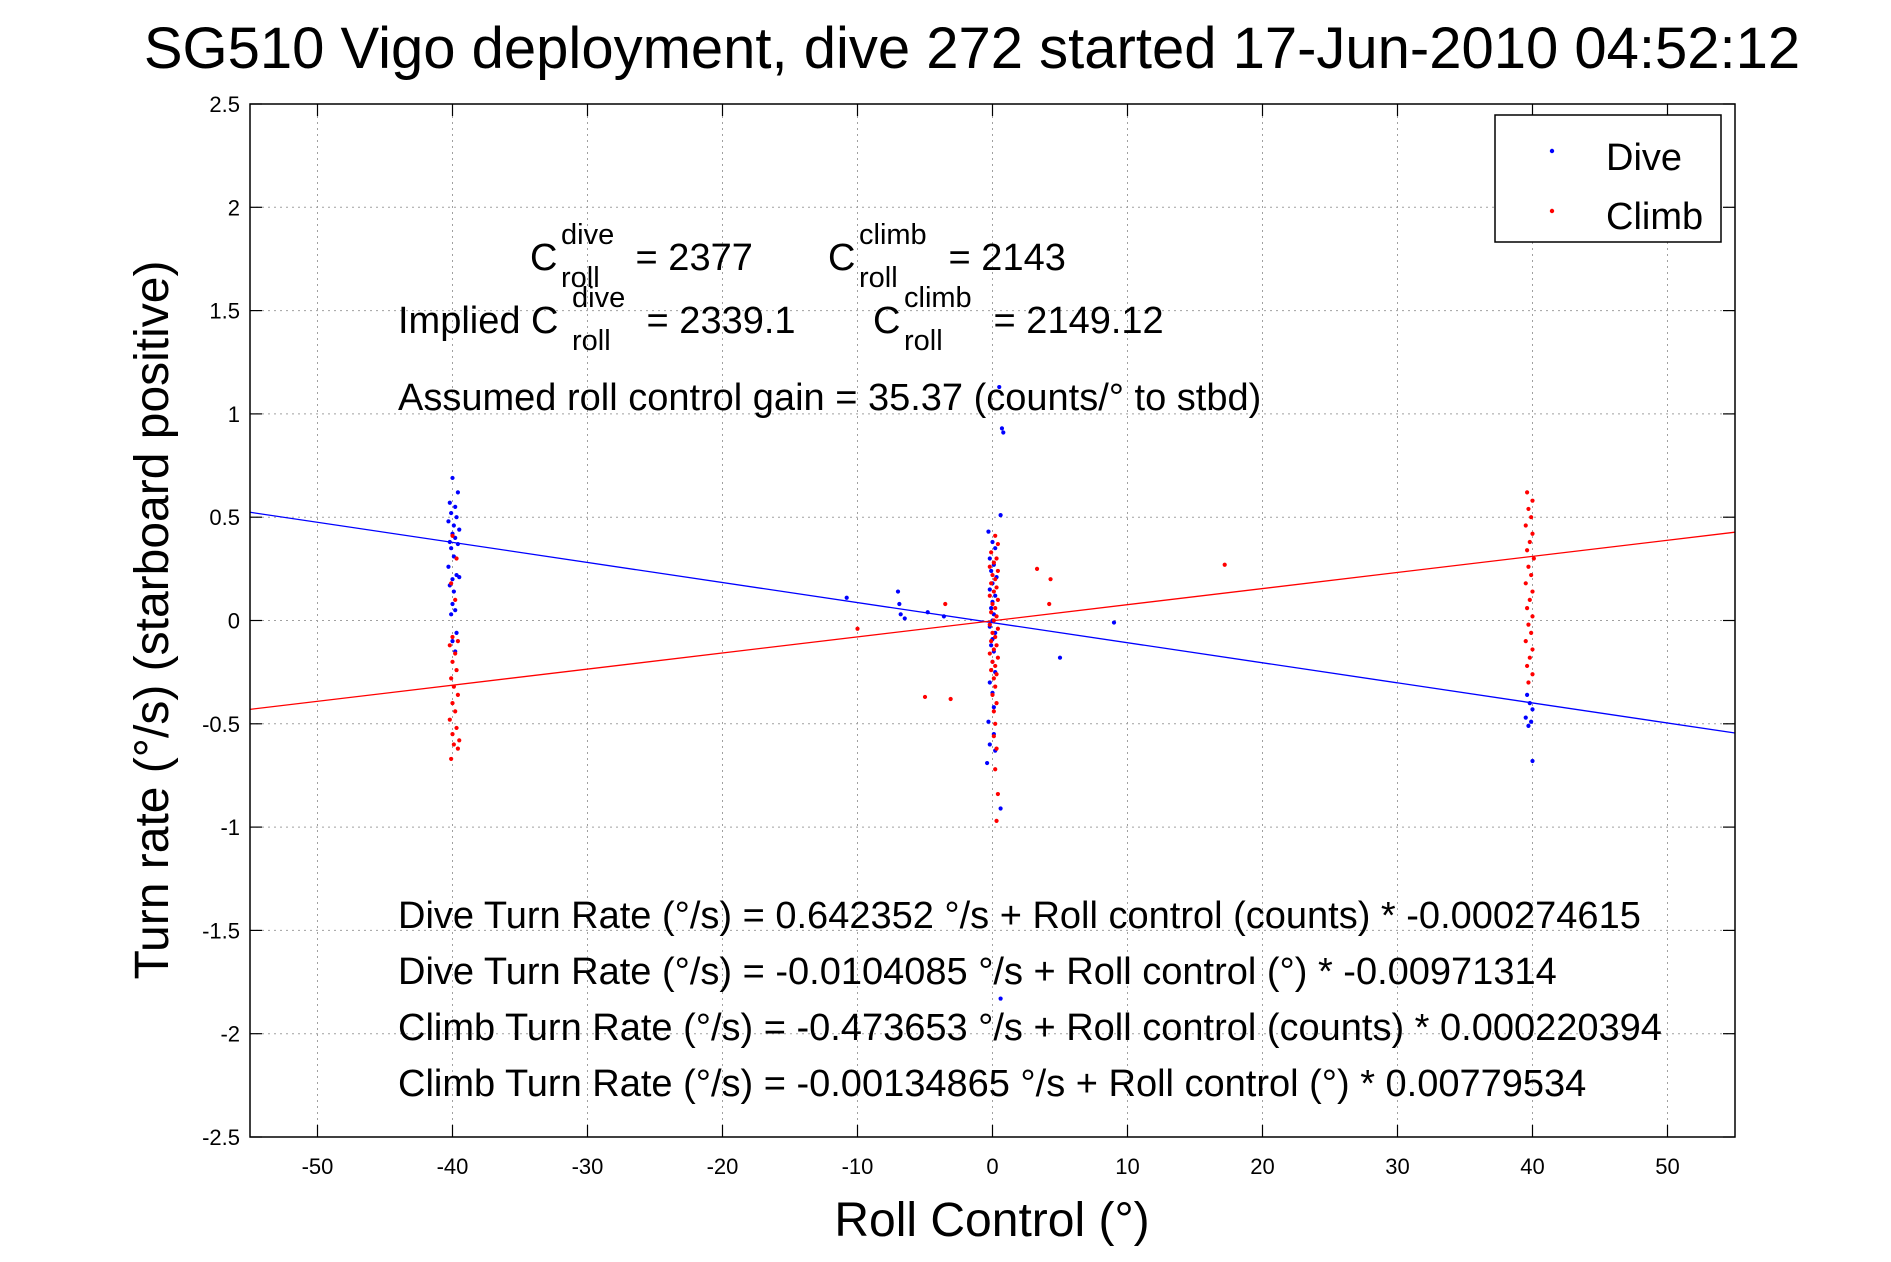  Describe the element at coordinates (234, 621) in the screenshot. I see `y-tick-label: 0` at that location.